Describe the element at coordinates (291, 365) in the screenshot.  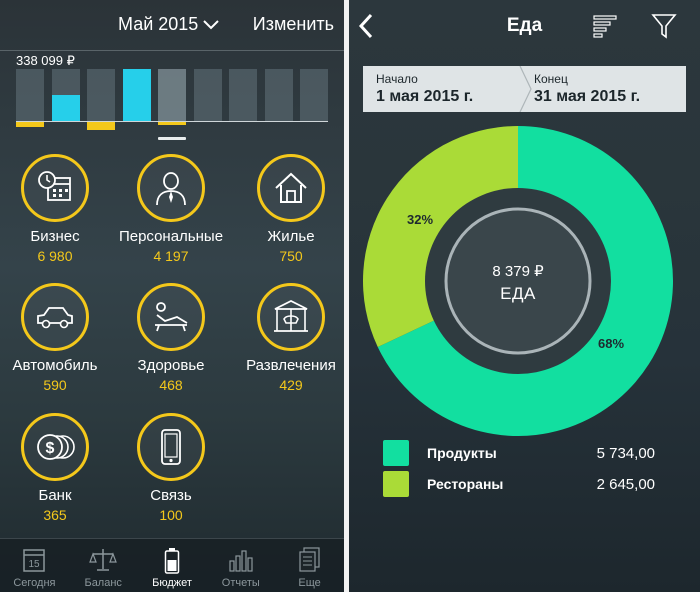
I see `category-name: Развлечения` at that location.